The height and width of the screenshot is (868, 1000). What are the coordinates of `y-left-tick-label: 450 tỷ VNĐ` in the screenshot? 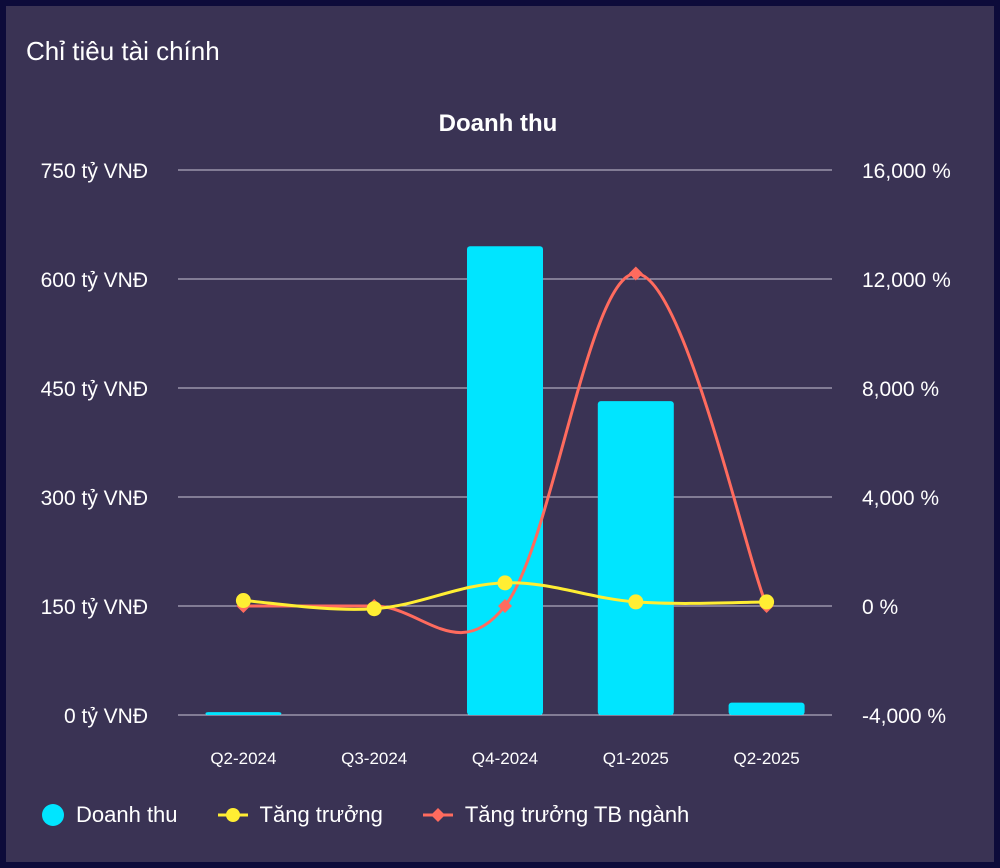 It's located at (94, 389).